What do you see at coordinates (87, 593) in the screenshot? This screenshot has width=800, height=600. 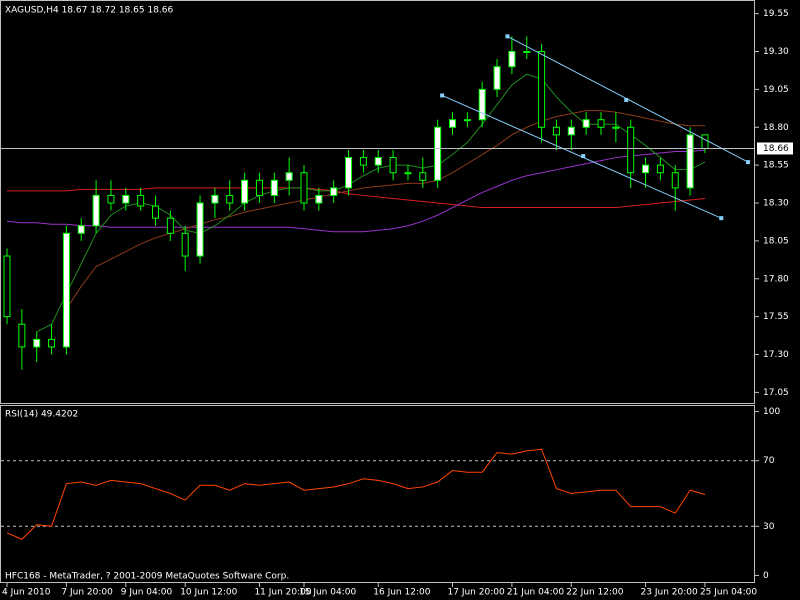 I see `x-tick-label: 7 Jun 20:00` at bounding box center [87, 593].